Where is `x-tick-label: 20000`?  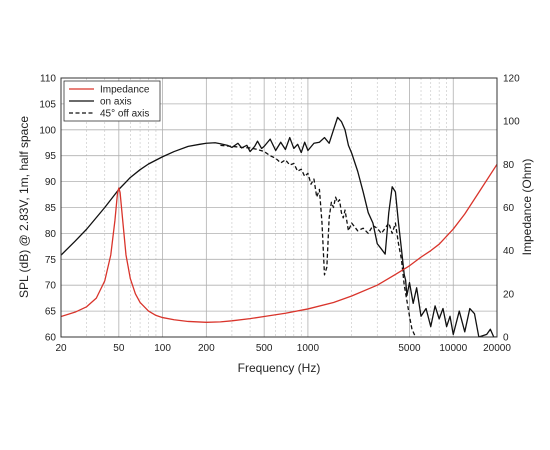
x-tick-label: 20000 is located at coordinates (497, 348).